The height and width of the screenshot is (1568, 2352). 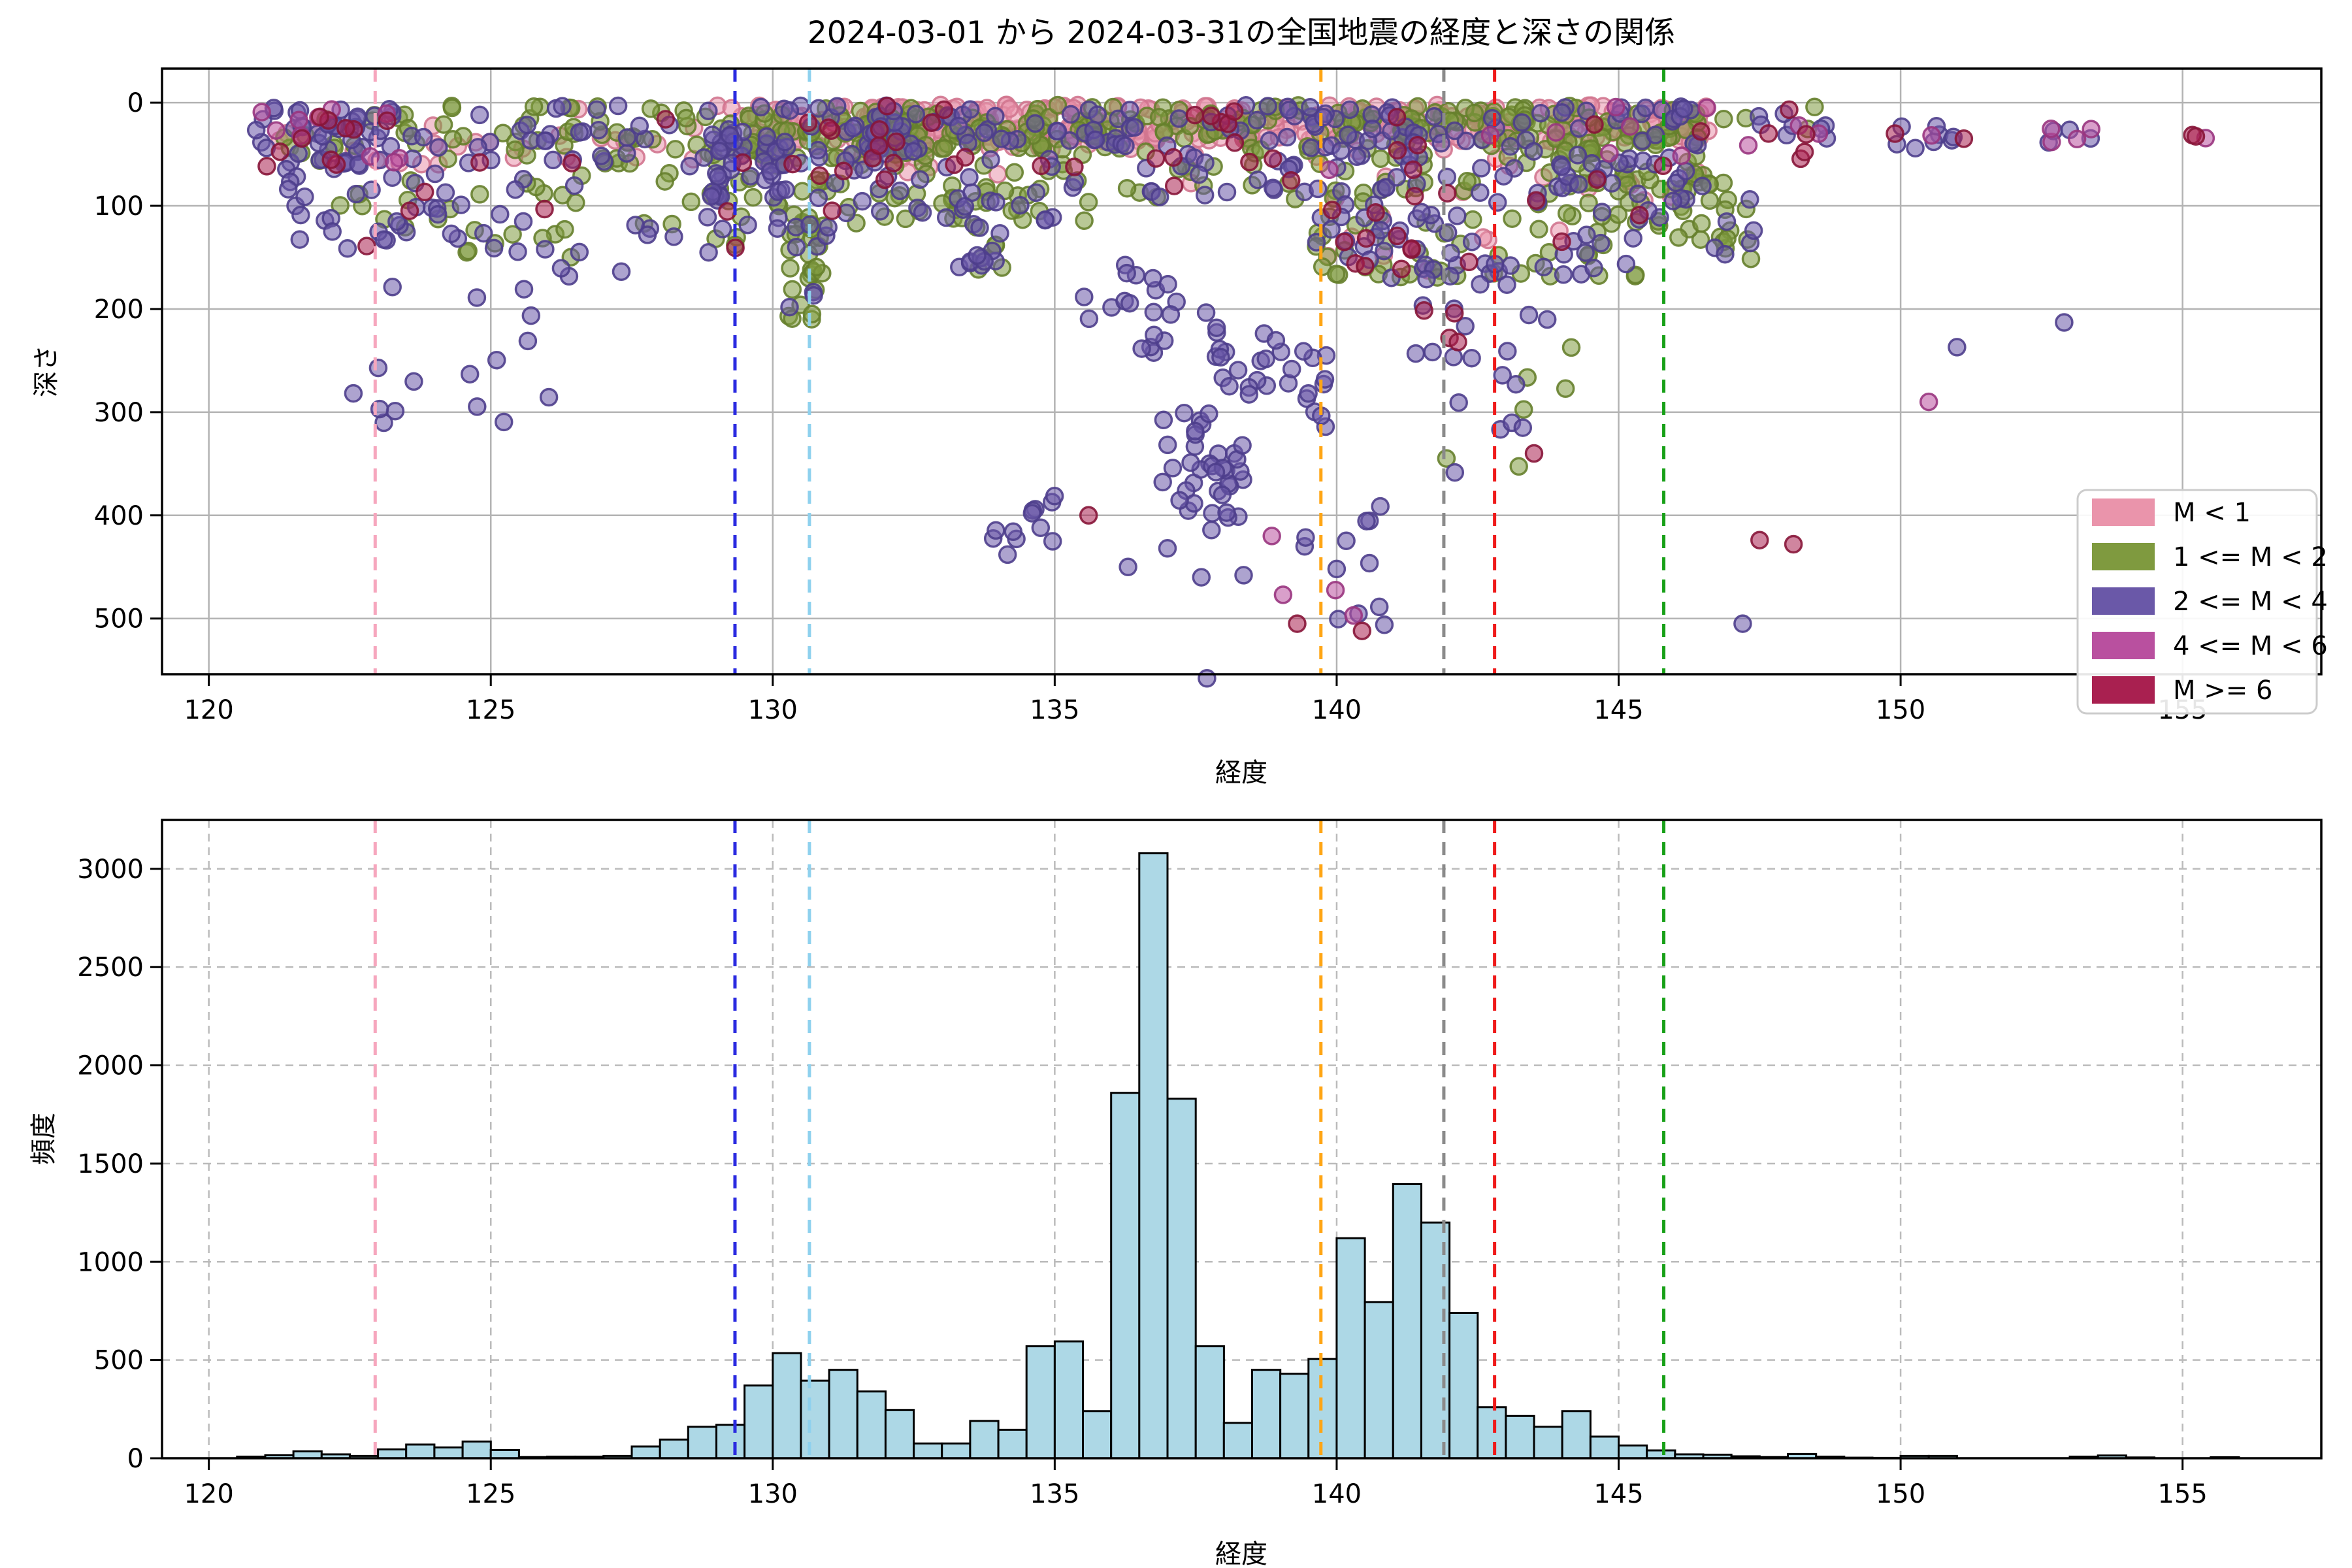 What do you see at coordinates (773, 1494) in the screenshot?
I see `x-tick-label: 130` at bounding box center [773, 1494].